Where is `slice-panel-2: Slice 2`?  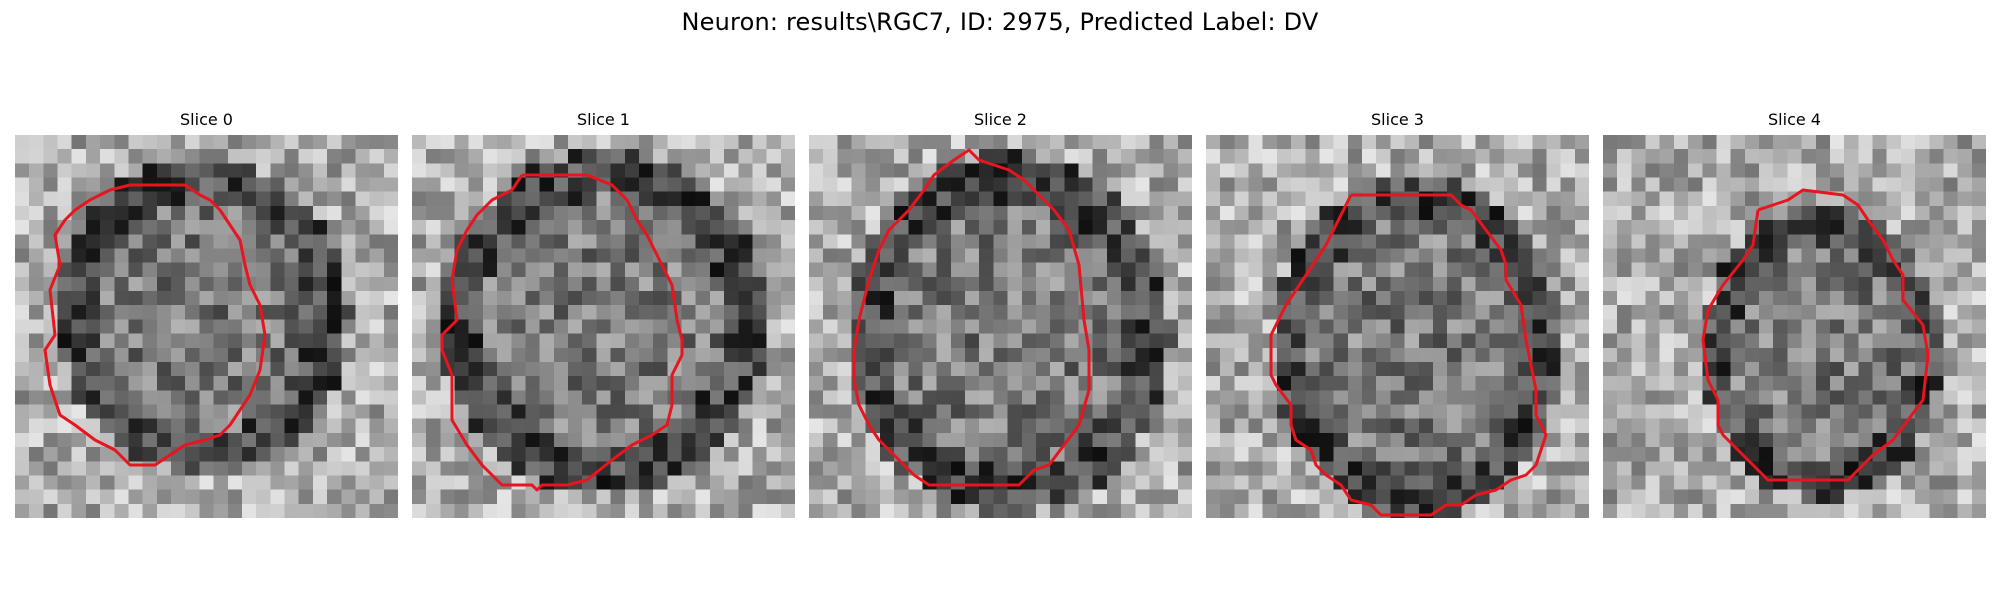 slice-panel-2: Slice 2 is located at coordinates (1000, 314).